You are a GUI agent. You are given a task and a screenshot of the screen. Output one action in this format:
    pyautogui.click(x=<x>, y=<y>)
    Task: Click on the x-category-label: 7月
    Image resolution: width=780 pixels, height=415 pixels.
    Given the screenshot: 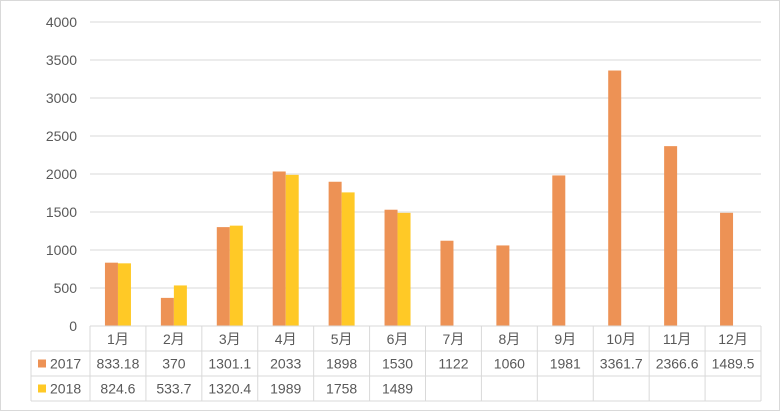 What is the action you would take?
    pyautogui.click(x=454, y=339)
    